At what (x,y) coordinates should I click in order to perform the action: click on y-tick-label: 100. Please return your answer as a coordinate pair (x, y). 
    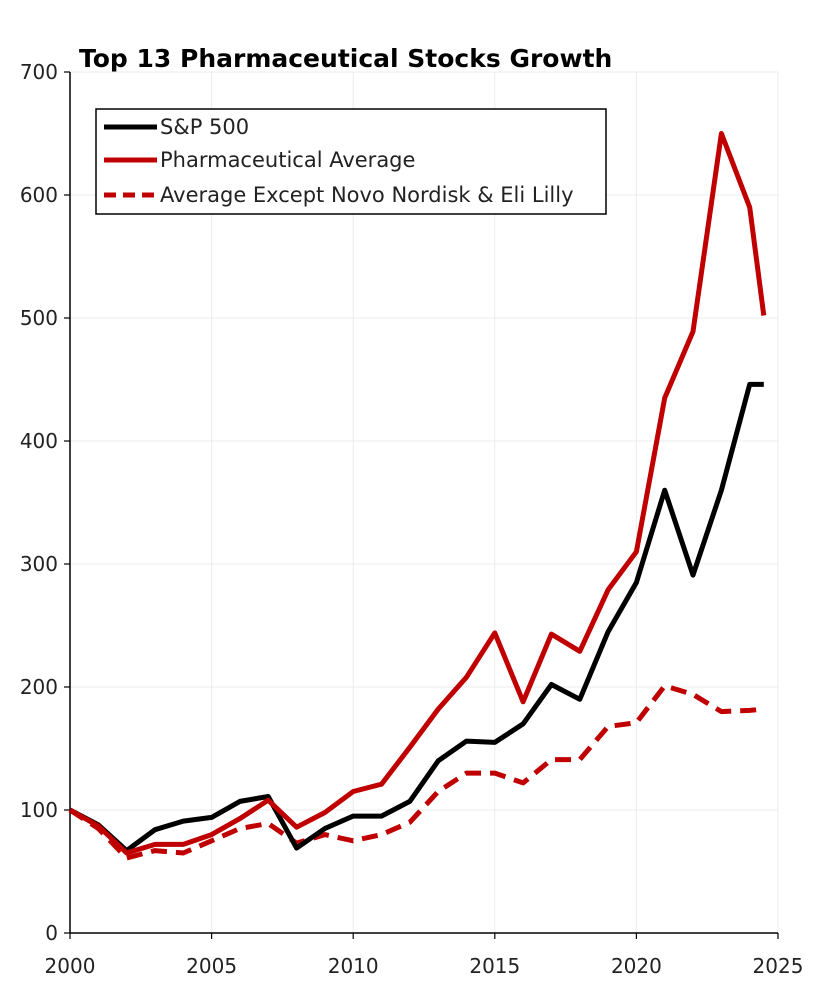
    Looking at the image, I should click on (39, 810).